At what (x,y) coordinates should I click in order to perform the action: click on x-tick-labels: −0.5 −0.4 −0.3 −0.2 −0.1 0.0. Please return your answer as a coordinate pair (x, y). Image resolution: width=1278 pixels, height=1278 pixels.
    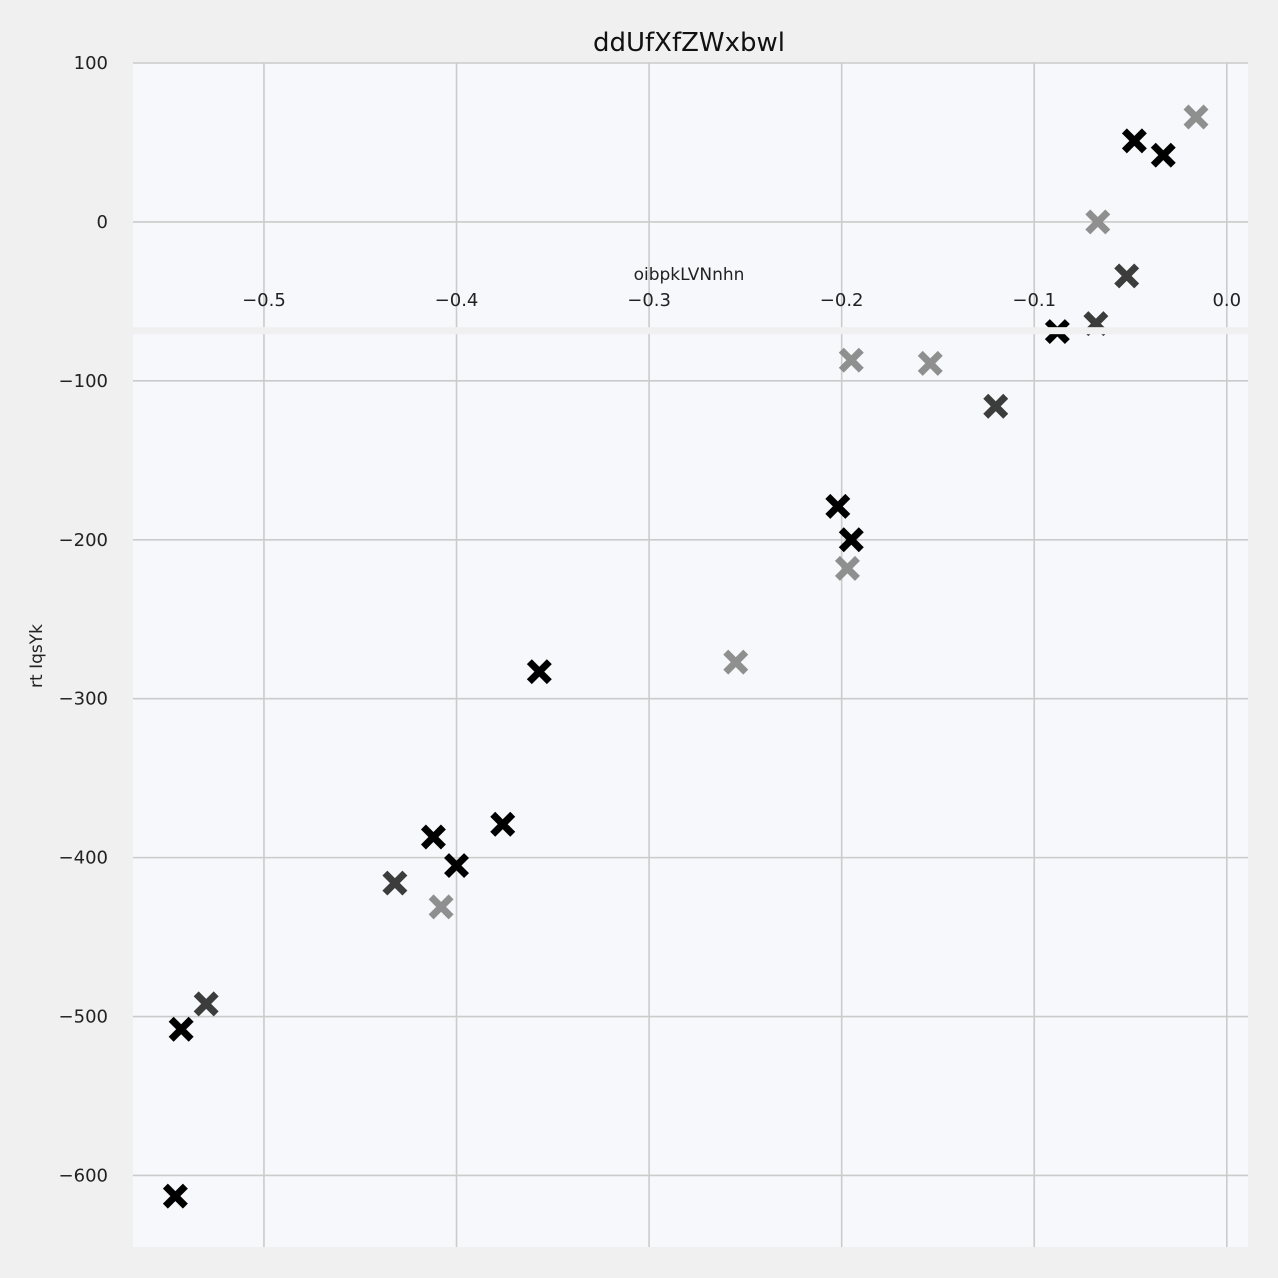
    Looking at the image, I should click on (741, 300).